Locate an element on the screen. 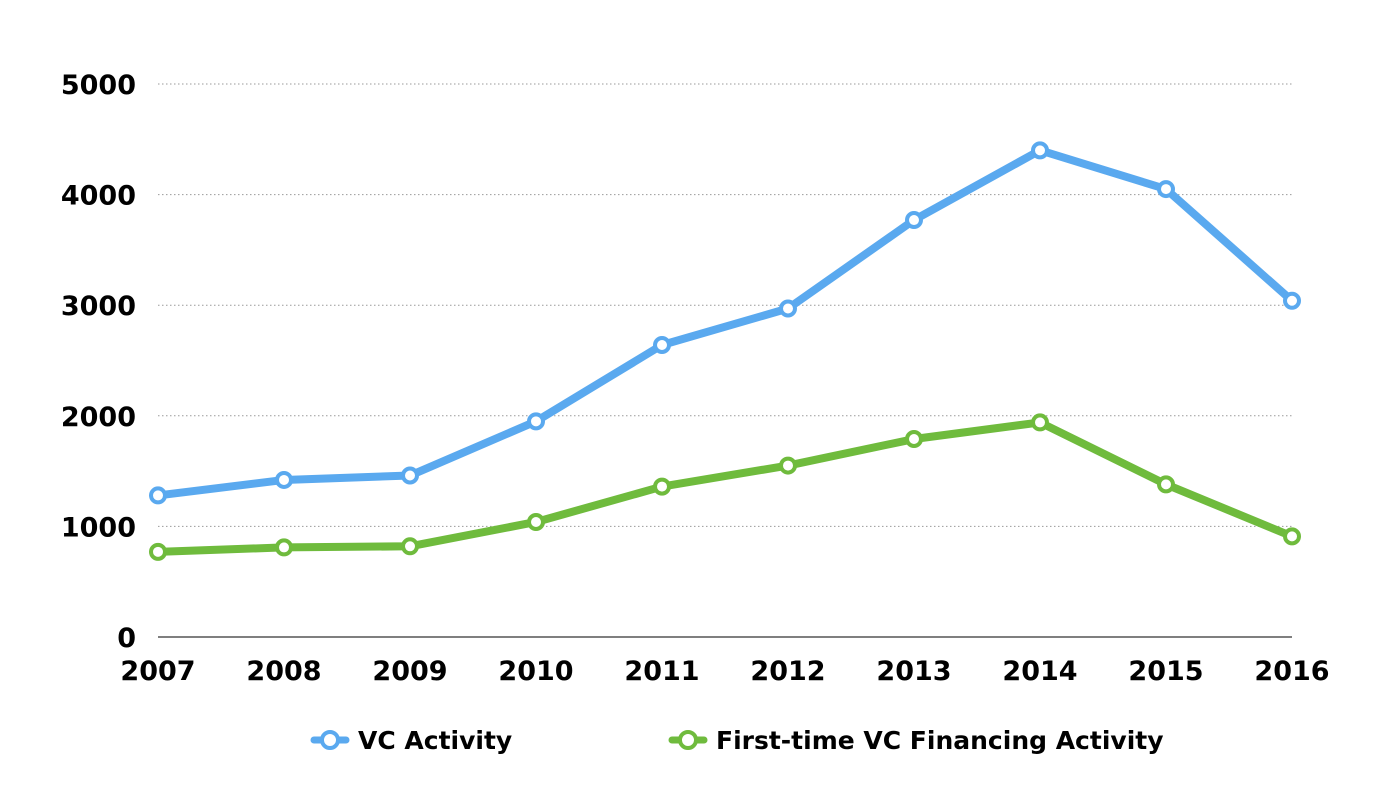 This screenshot has height=788, width=1400. y-axis-tick-labels: 0 1000 2000 3000 4000 5000 is located at coordinates (98, 362).